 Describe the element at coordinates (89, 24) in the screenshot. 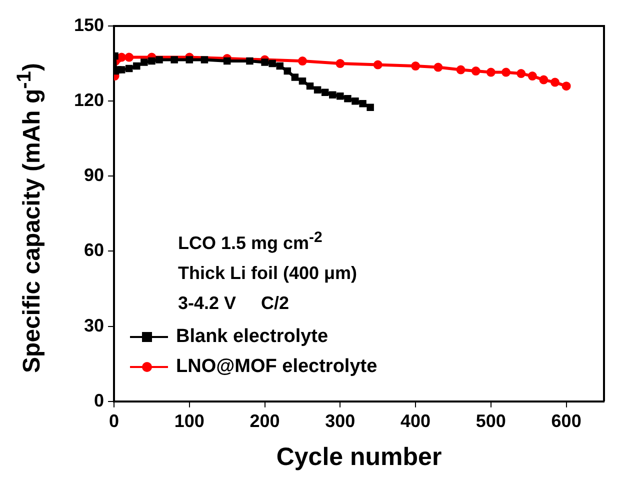

I see `y-tick-label: 150` at that location.